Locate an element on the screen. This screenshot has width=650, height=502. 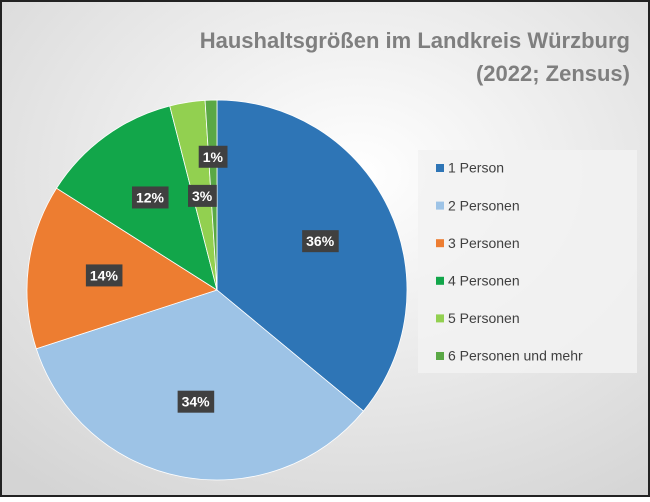
chart-title: Haushaltsgrößen im Landkreis Würzburg is located at coordinates (415, 40).